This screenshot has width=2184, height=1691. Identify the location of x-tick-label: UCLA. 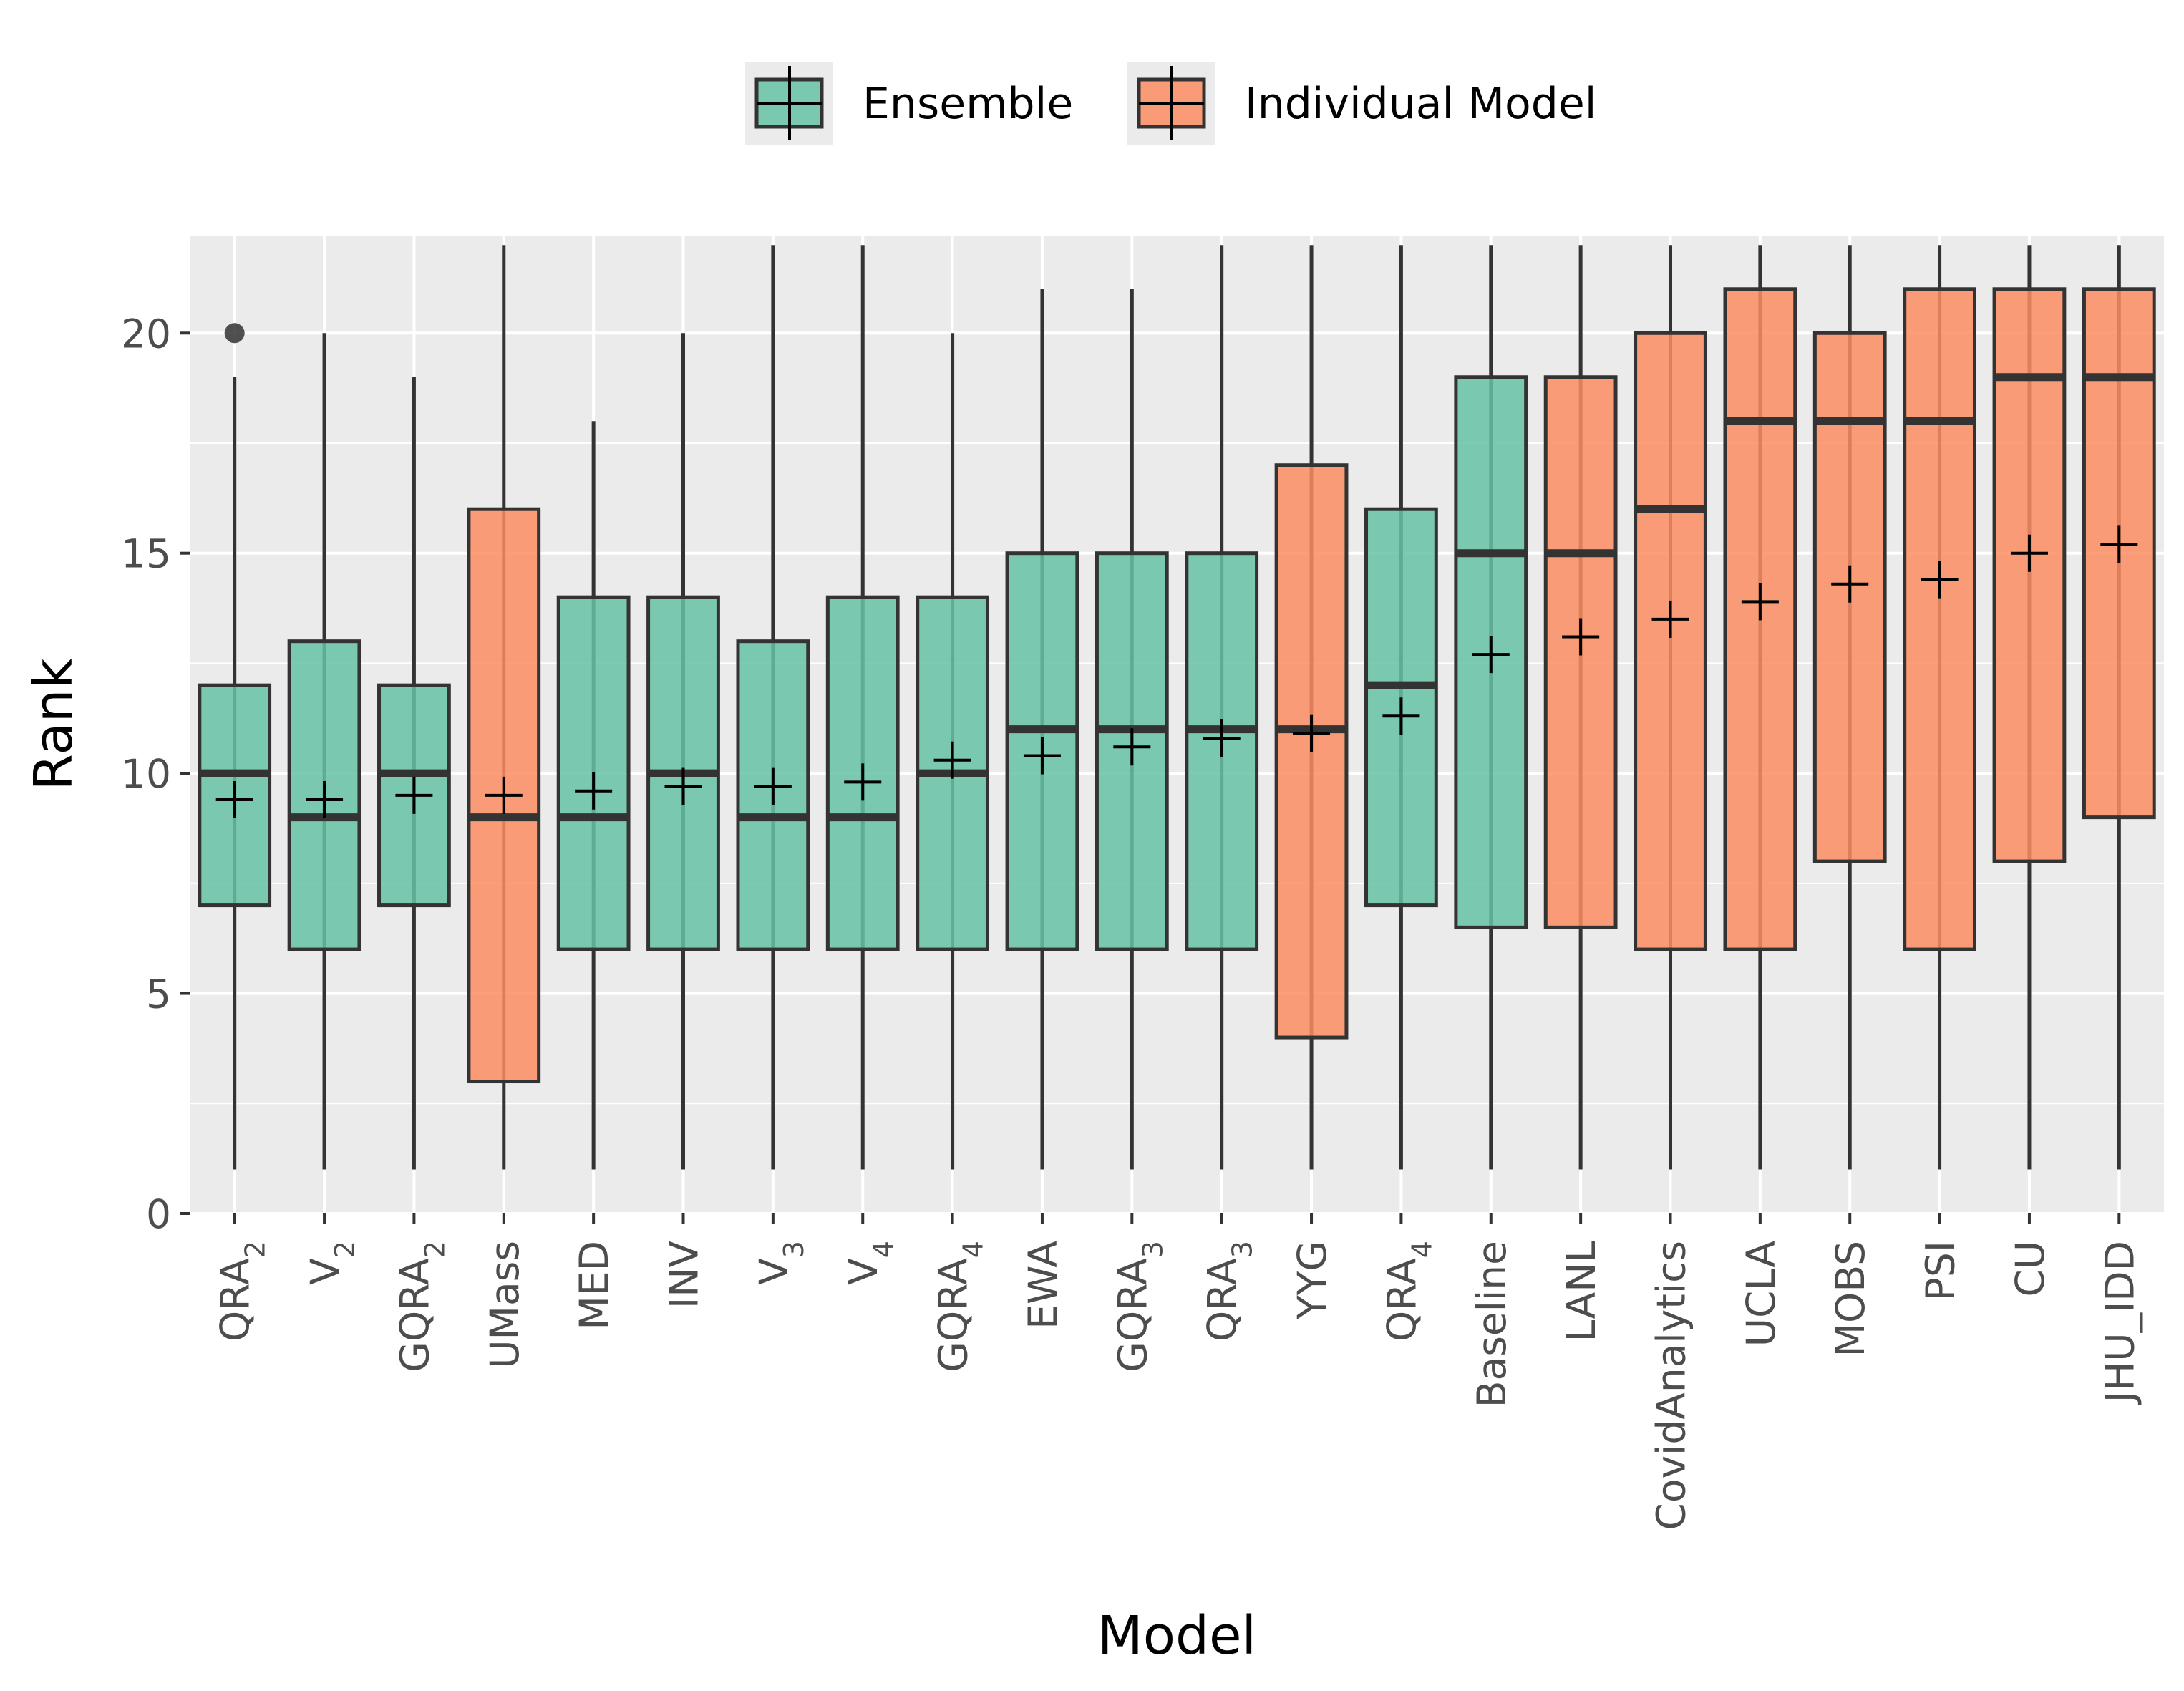
(1761, 1294).